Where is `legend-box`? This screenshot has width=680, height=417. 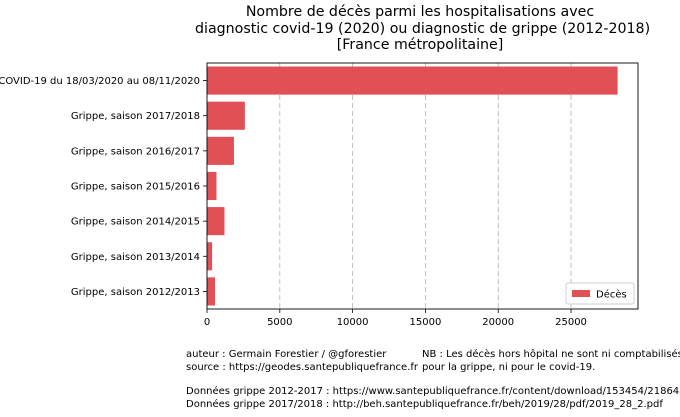 legend-box is located at coordinates (600, 293).